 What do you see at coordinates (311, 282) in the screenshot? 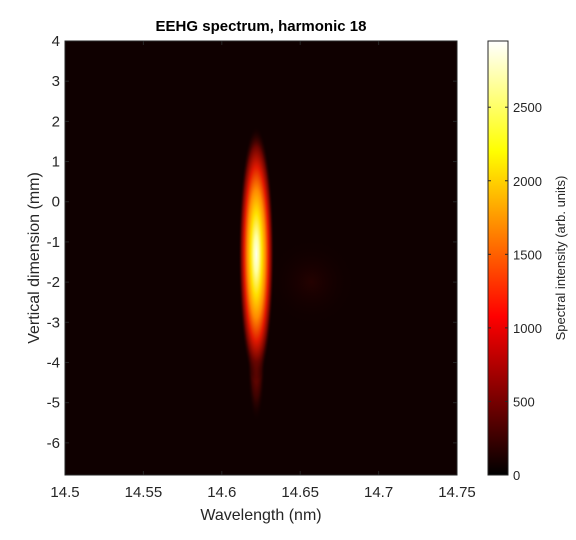
I see `heatmap-side-lobe` at bounding box center [311, 282].